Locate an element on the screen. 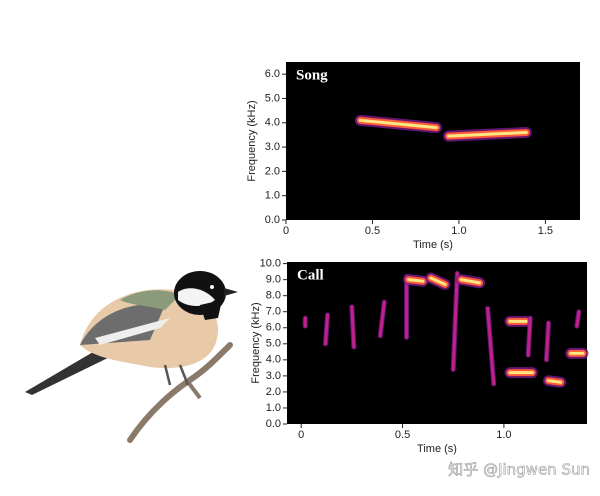  chart-title: Song is located at coordinates (312, 75).